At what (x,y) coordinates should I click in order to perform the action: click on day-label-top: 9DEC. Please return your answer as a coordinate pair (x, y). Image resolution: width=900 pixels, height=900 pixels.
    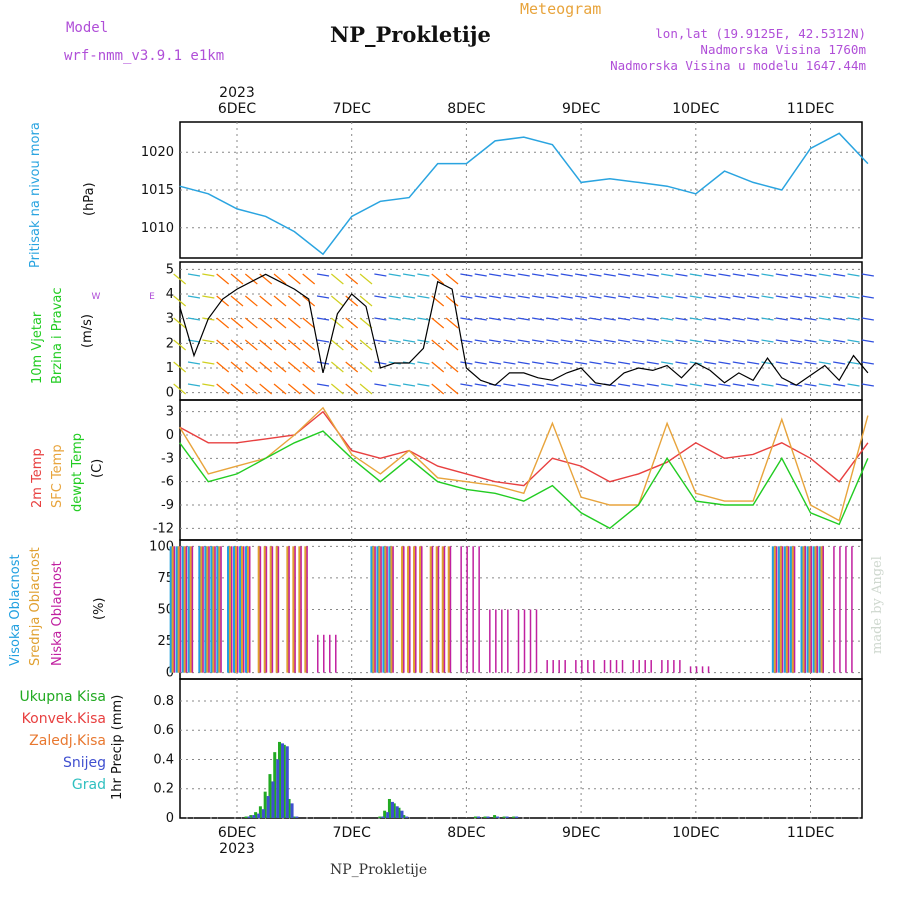
    Looking at the image, I should click on (581, 109).